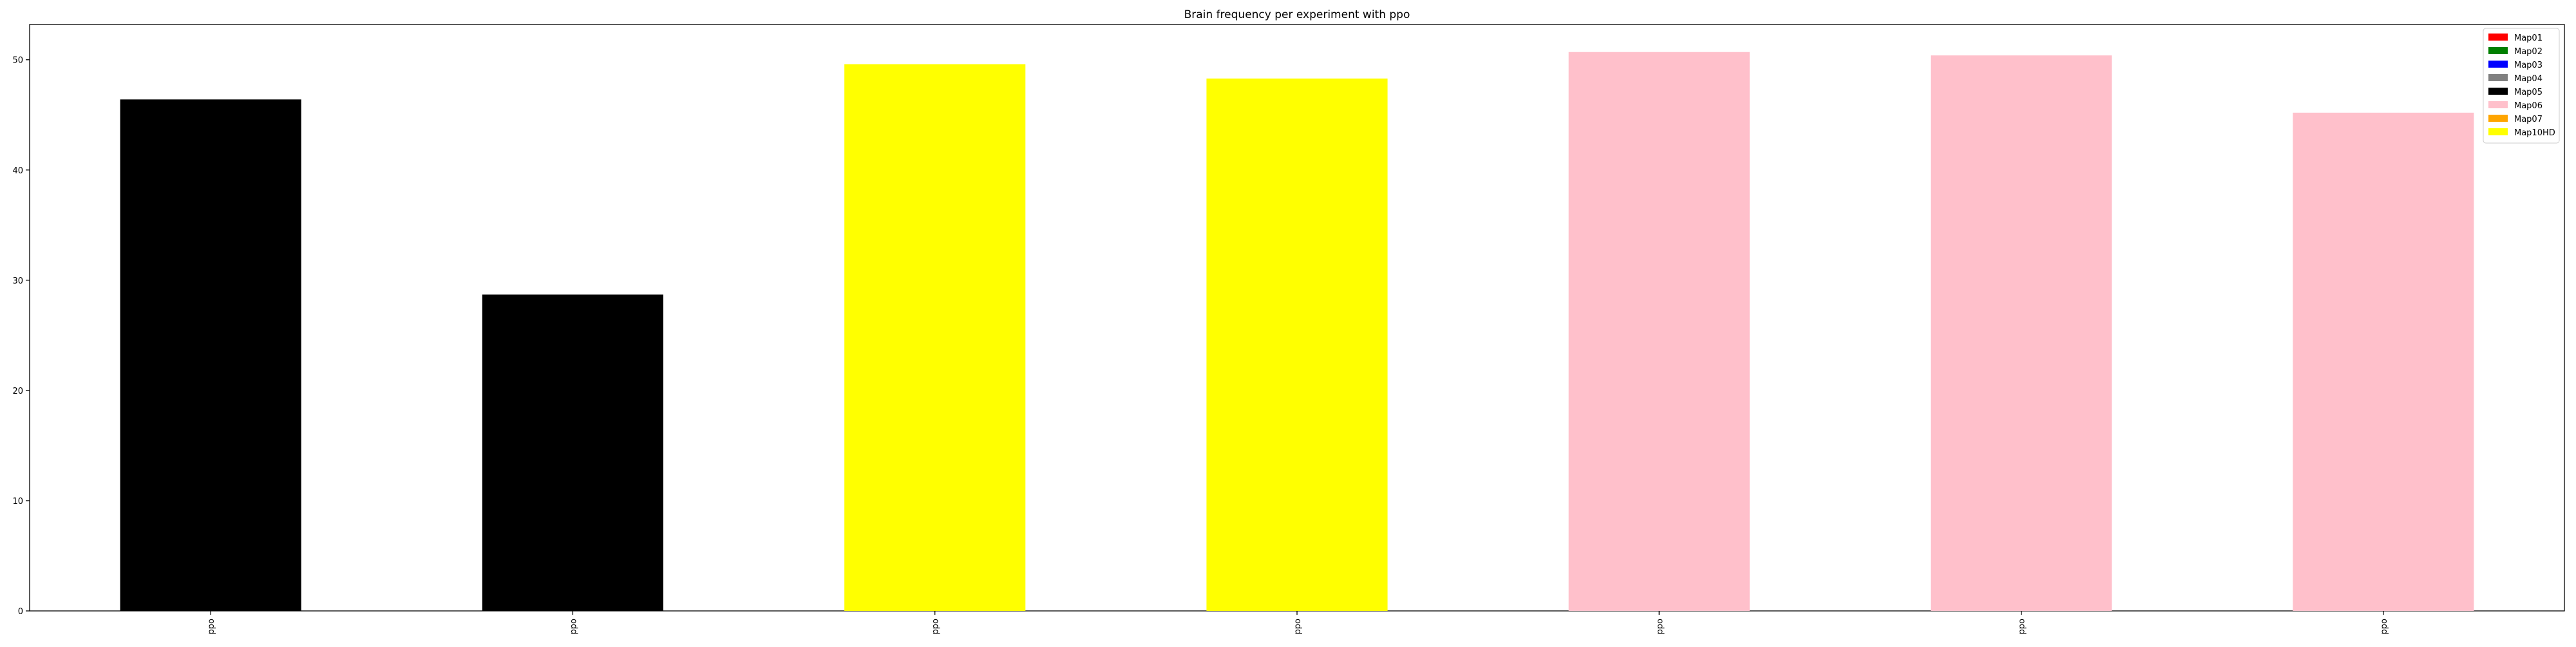 Image resolution: width=2576 pixels, height=647 pixels. What do you see at coordinates (2528, 79) in the screenshot?
I see `legend-label-map04: Map04` at bounding box center [2528, 79].